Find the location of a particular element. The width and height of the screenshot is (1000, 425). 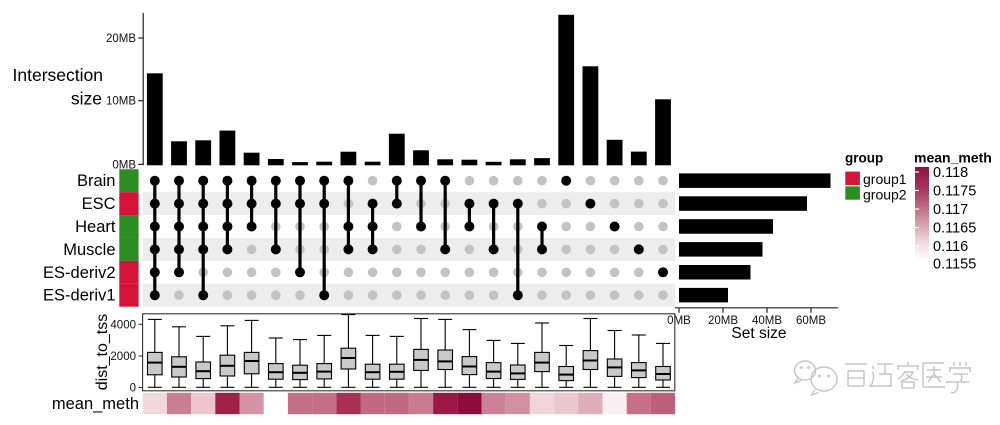

svg-text: Muscle is located at coordinates (89, 250).